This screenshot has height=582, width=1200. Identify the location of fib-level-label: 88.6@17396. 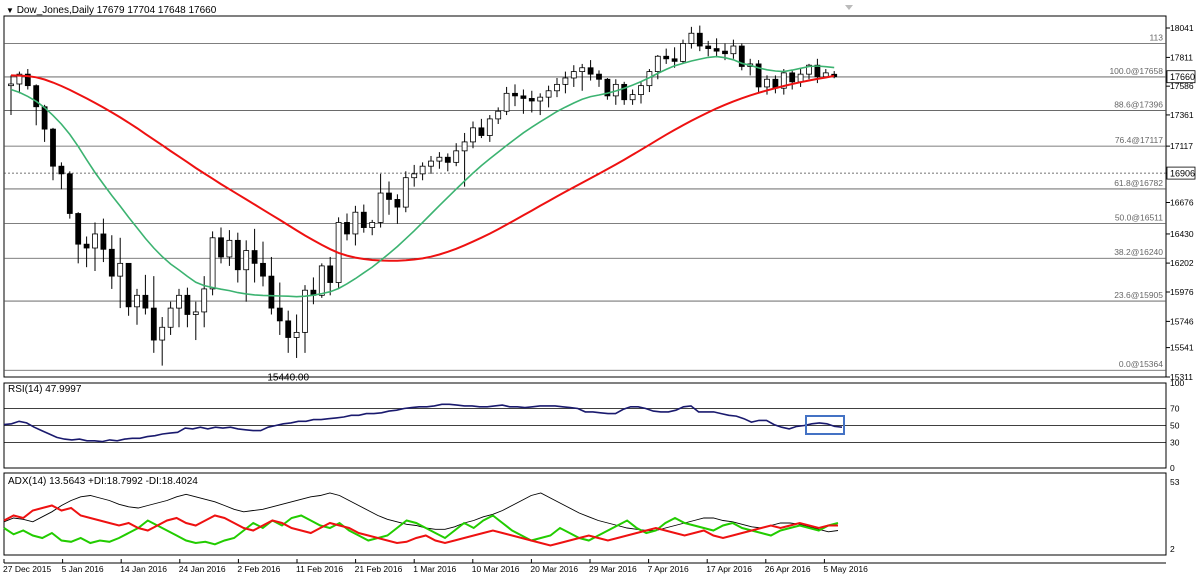
(1138, 104).